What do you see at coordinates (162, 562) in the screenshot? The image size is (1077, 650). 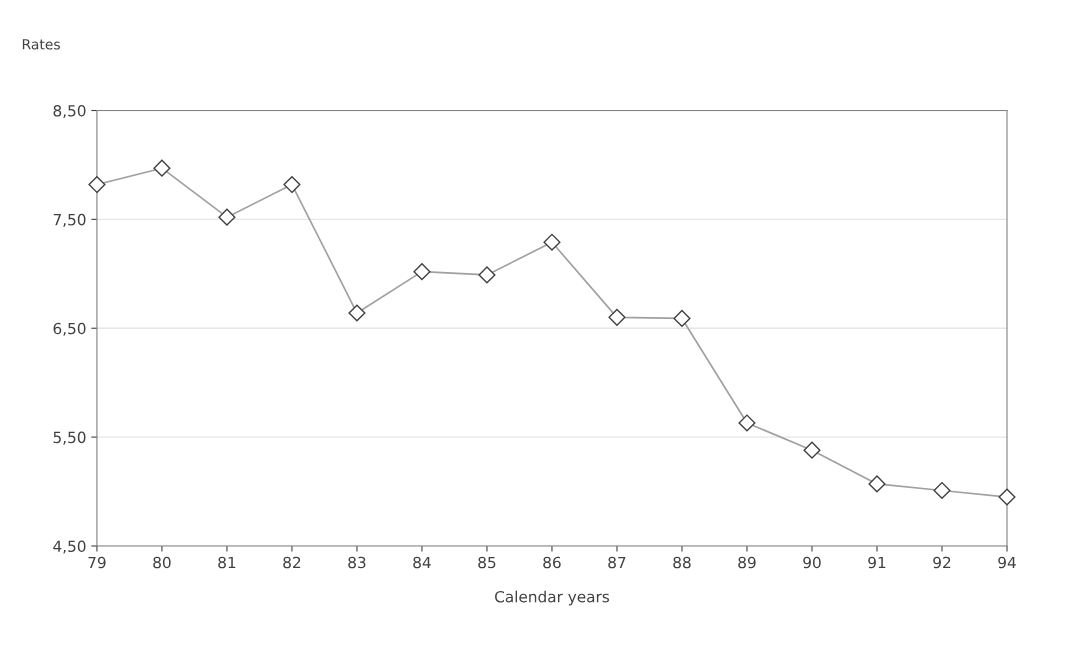 I see `x-tick-label: 80` at bounding box center [162, 562].